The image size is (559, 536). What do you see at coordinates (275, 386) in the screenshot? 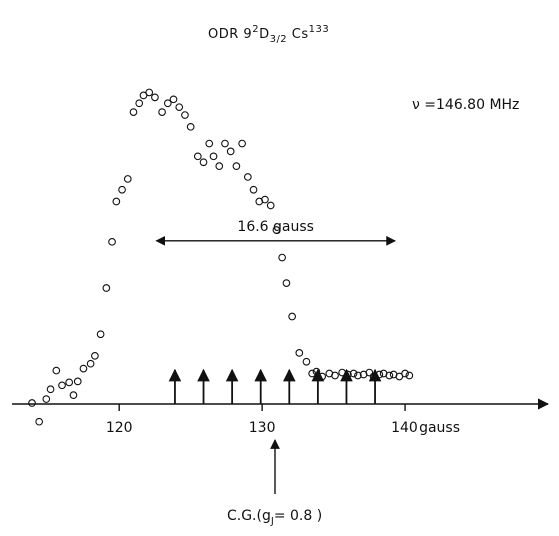
I see `component-arrows` at bounding box center [275, 386].